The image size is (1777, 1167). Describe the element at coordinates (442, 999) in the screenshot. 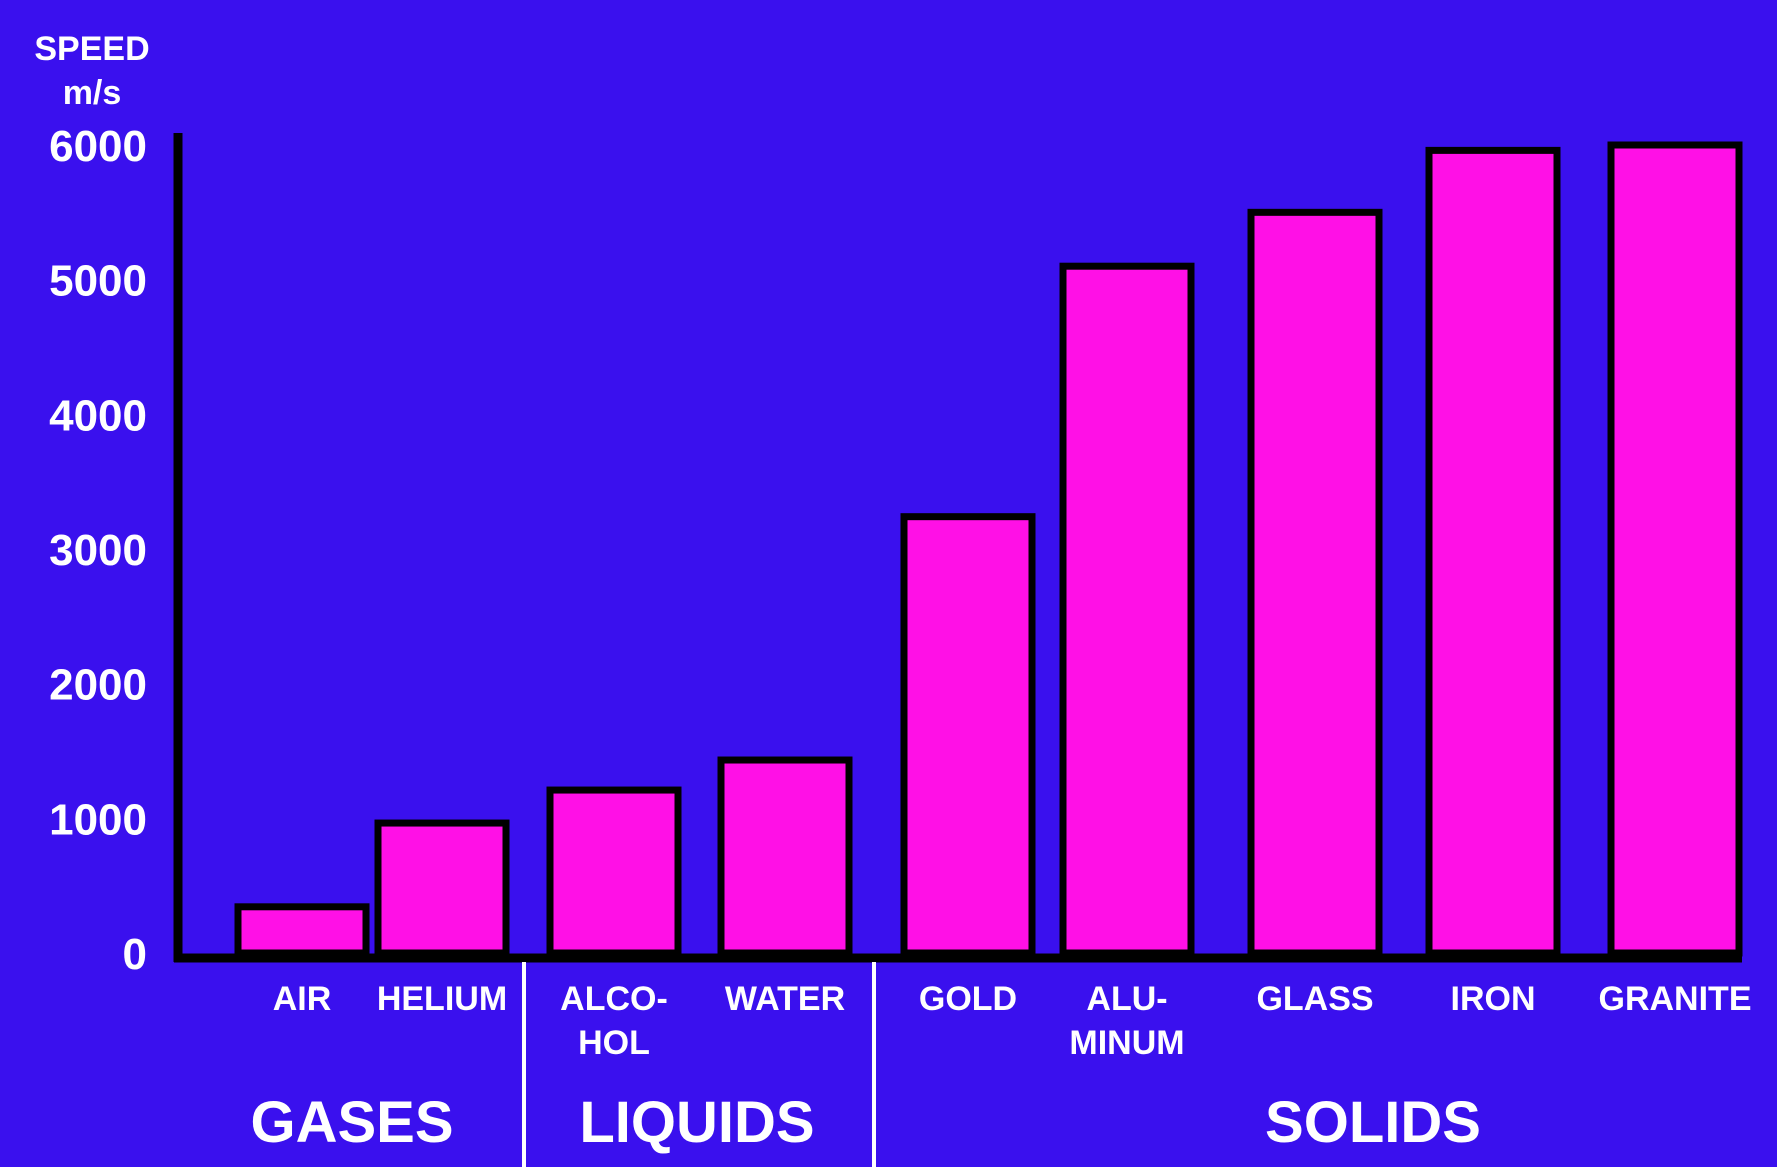

I see `category-label: HELIUM` at that location.